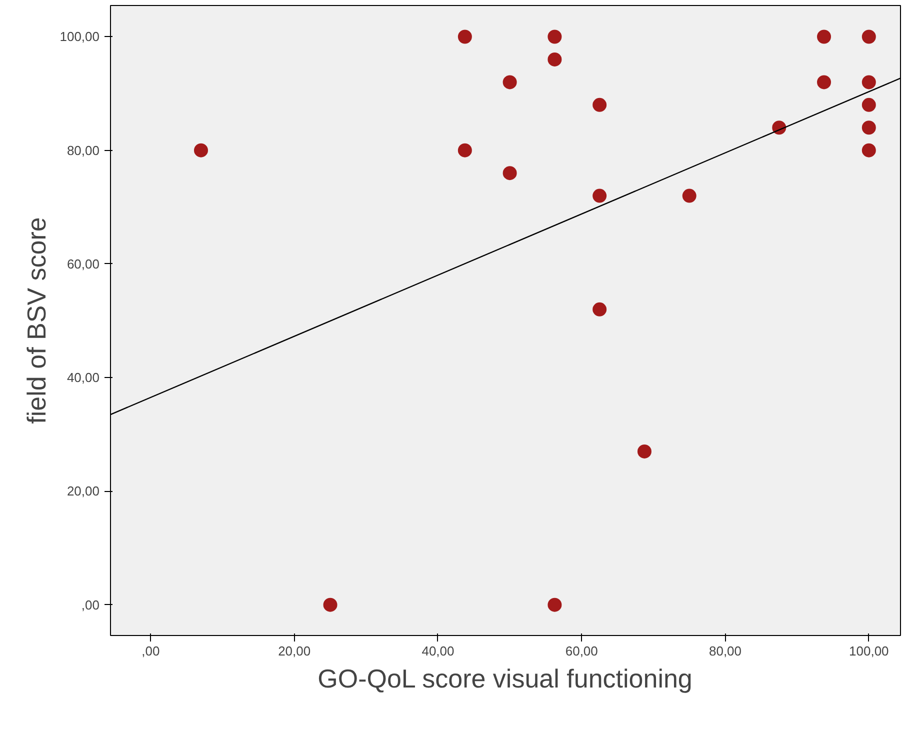 This screenshot has width=911, height=731. I want to click on x-tick-label: 40,00, so click(438, 651).